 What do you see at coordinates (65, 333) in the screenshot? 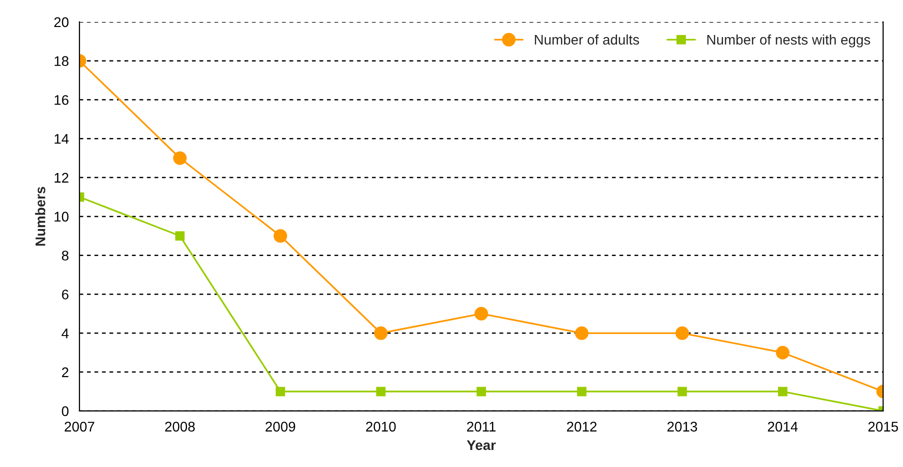
I see `y-tick-label: 4` at bounding box center [65, 333].